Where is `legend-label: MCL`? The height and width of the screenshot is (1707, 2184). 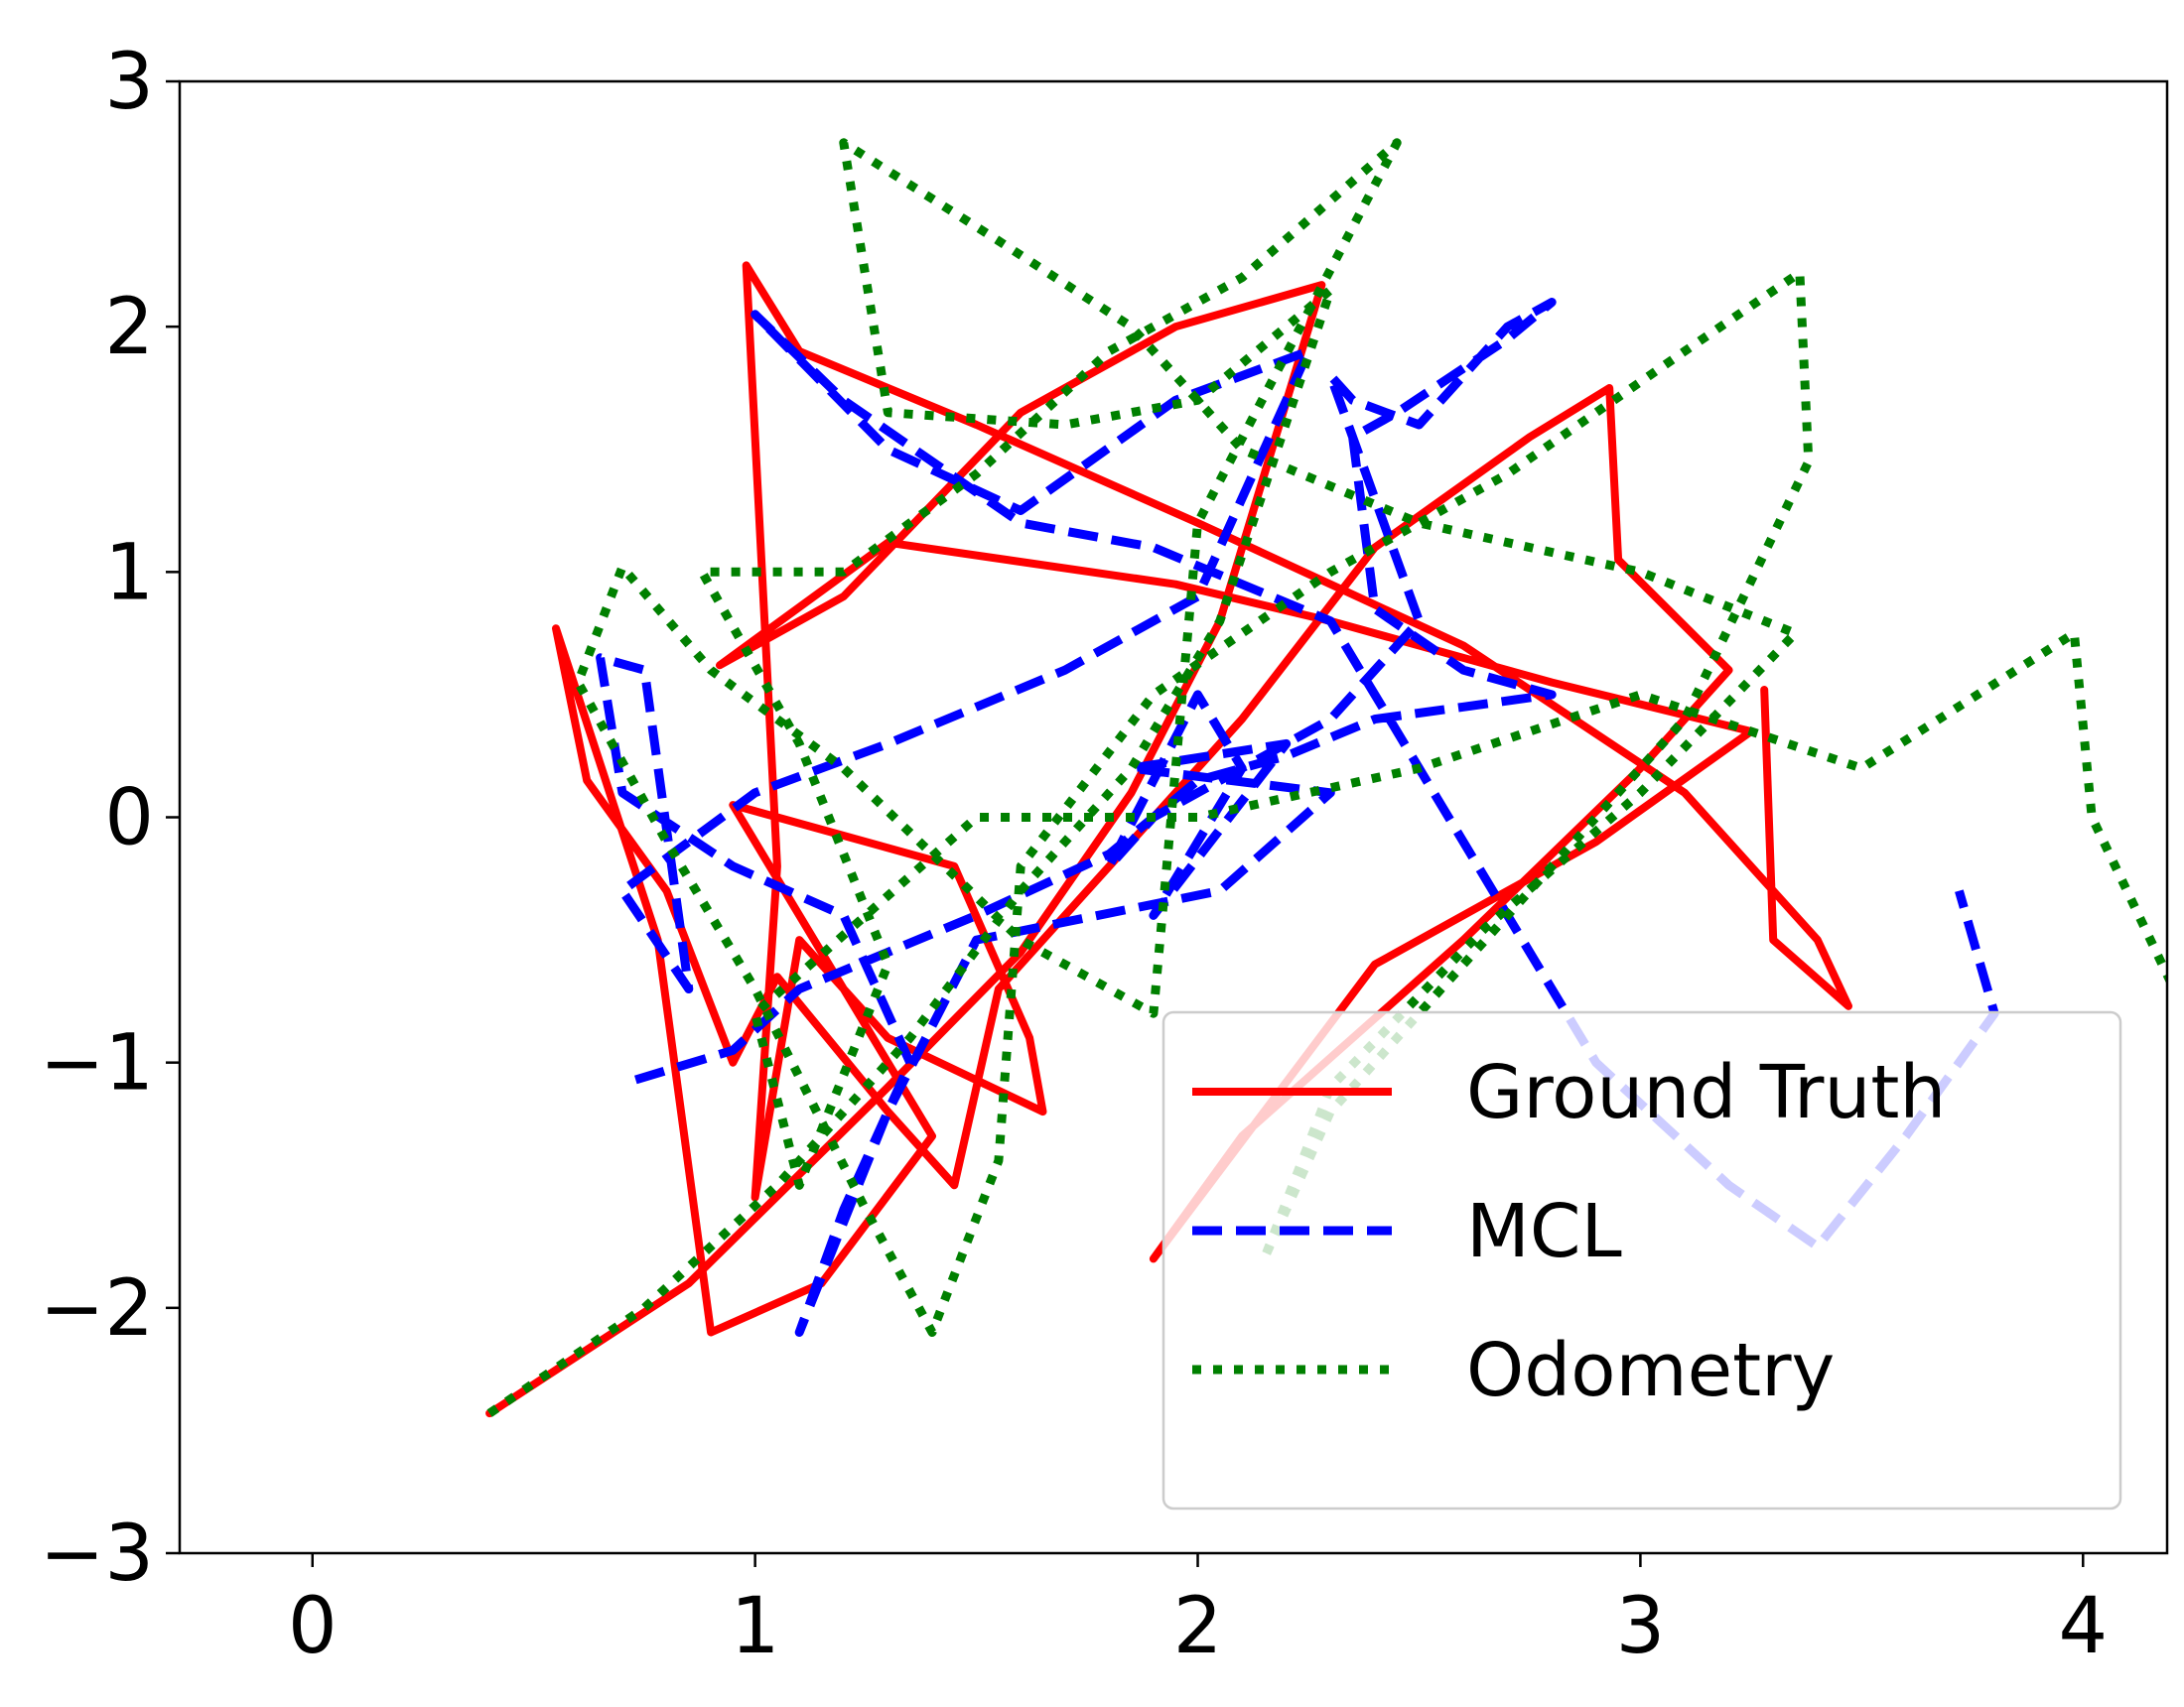
legend-label: MCL is located at coordinates (1544, 1232).